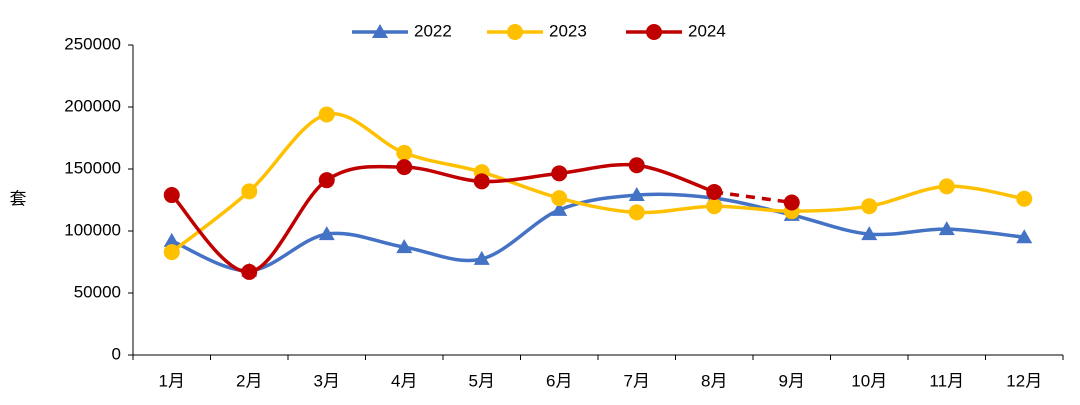  What do you see at coordinates (249, 380) in the screenshot?
I see `x-tick-label: 2月` at bounding box center [249, 380].